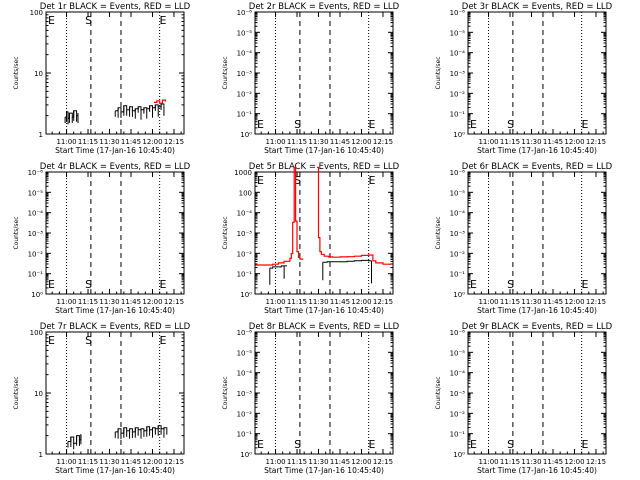 This screenshot has width=640, height=480. I want to click on lld-series-line, so click(159, 101).